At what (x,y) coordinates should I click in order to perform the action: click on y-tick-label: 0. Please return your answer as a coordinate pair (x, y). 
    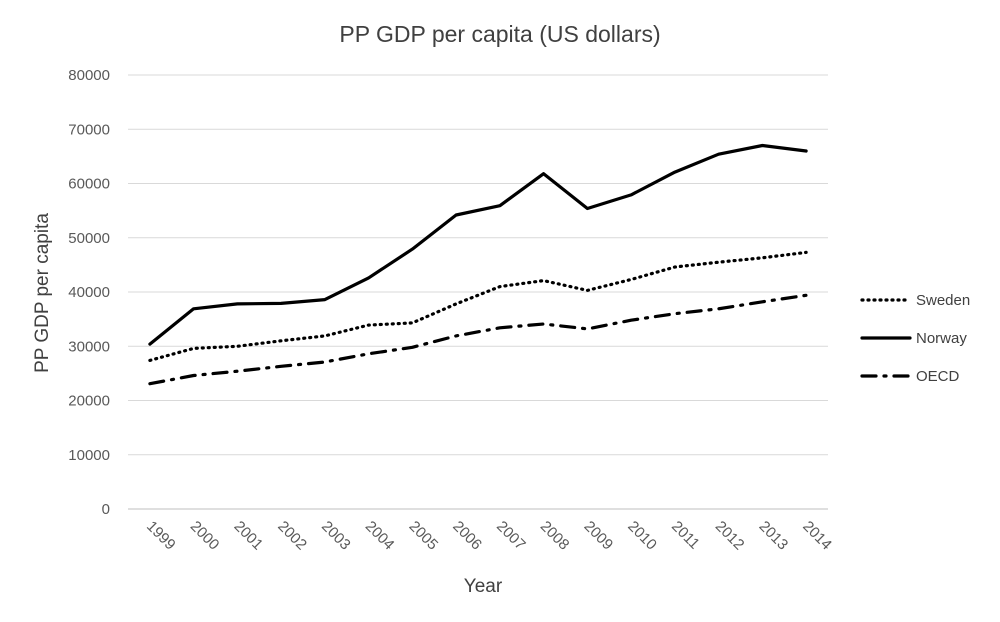
    Looking at the image, I should click on (106, 509).